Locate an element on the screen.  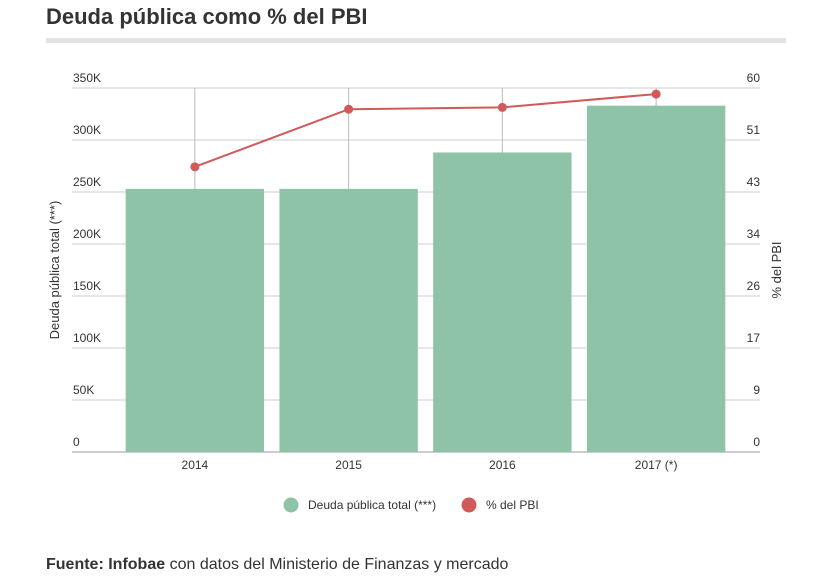
y2-tick-label: 9 is located at coordinates (756, 390).